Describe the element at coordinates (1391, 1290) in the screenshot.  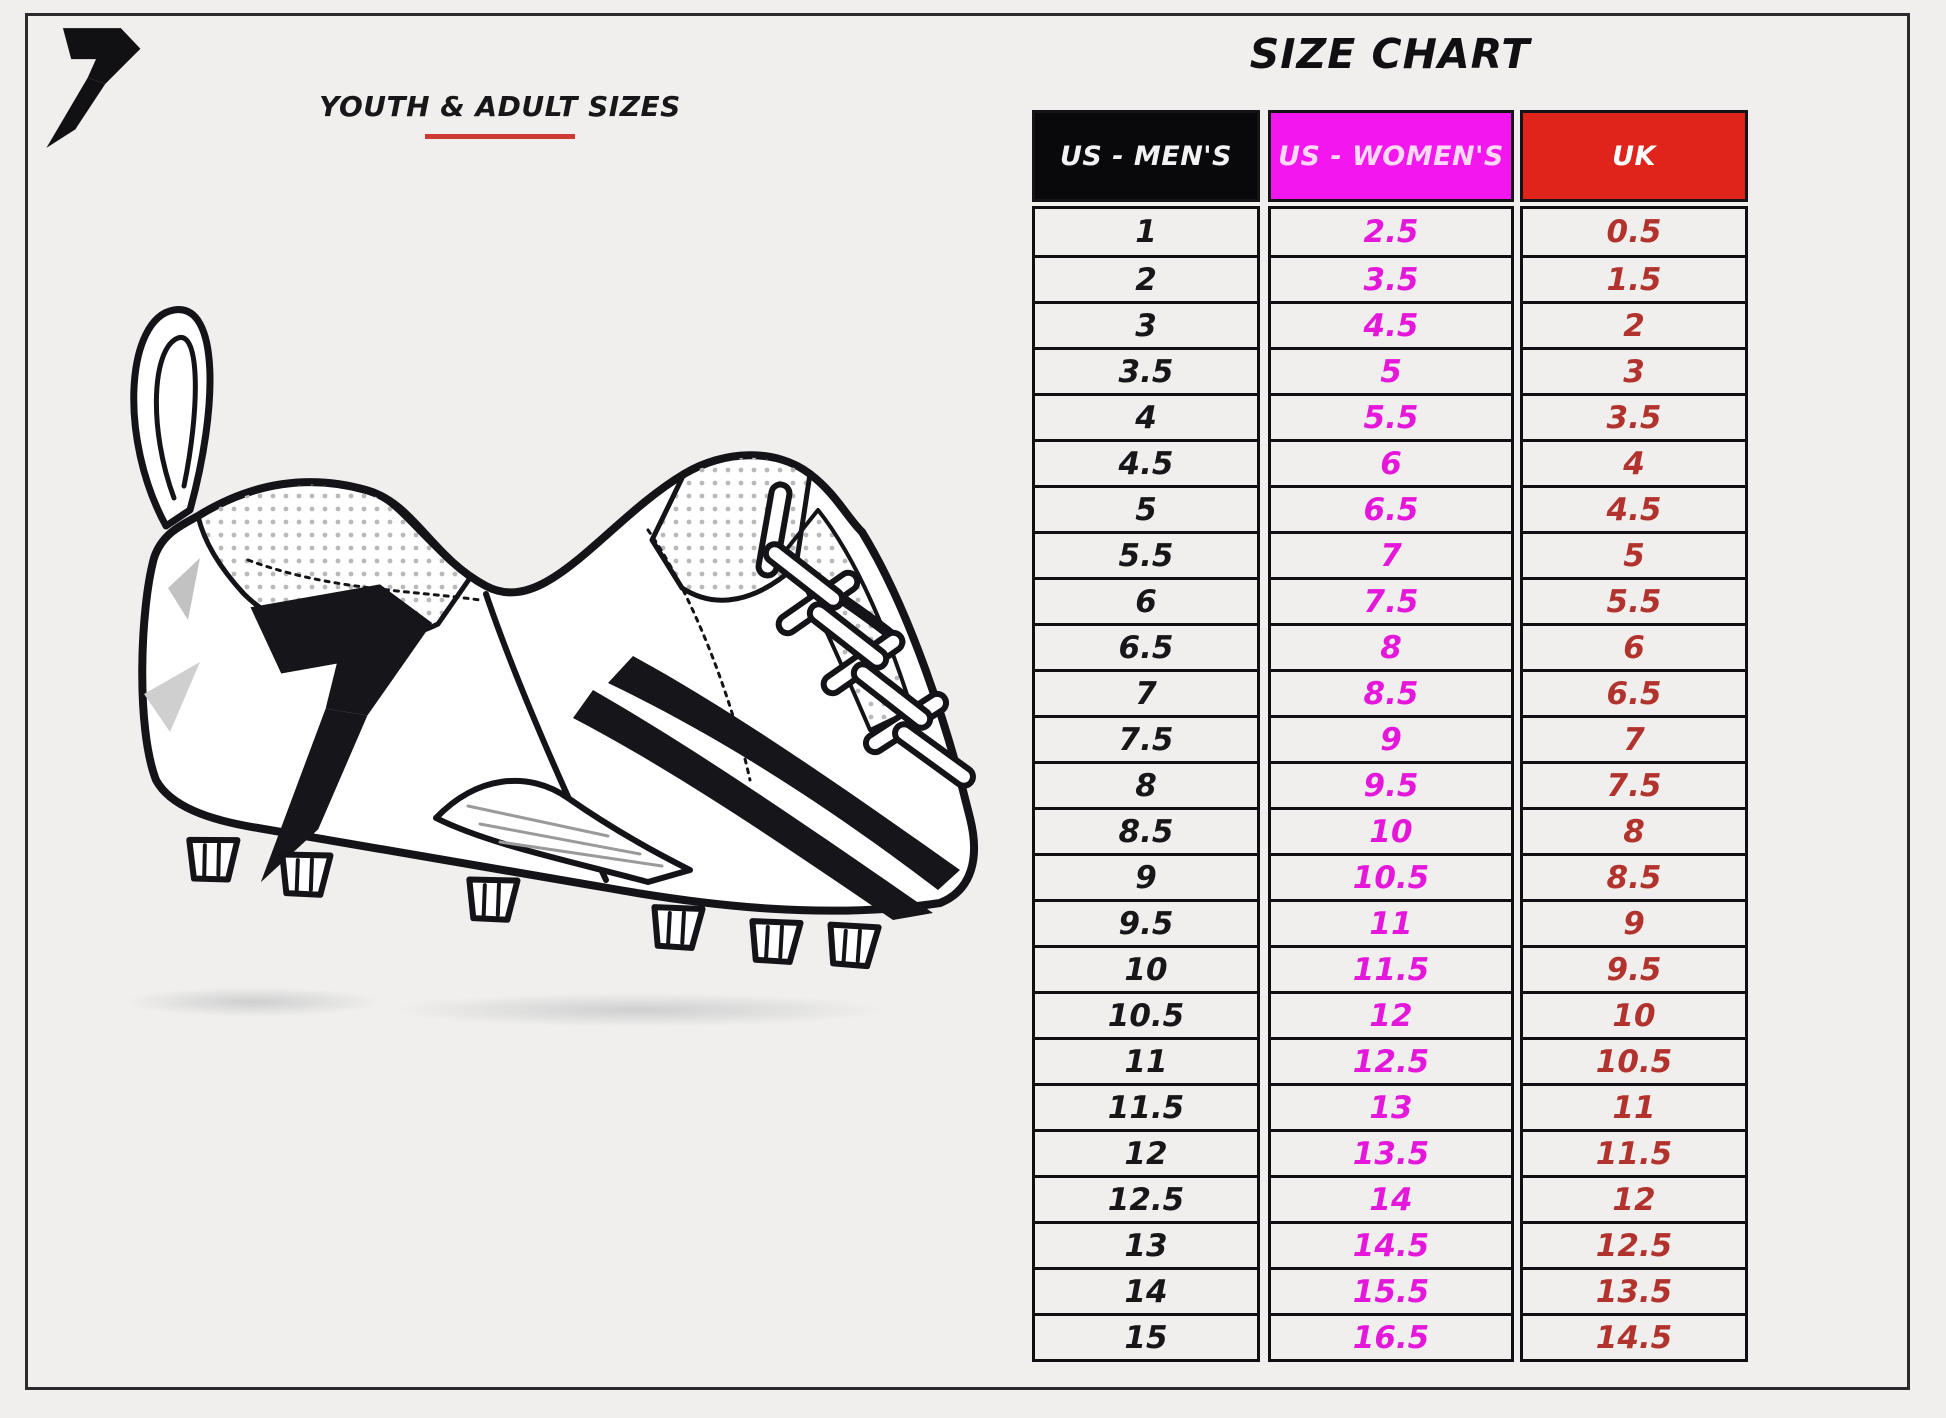
I see `size-cell: 15.5` at that location.